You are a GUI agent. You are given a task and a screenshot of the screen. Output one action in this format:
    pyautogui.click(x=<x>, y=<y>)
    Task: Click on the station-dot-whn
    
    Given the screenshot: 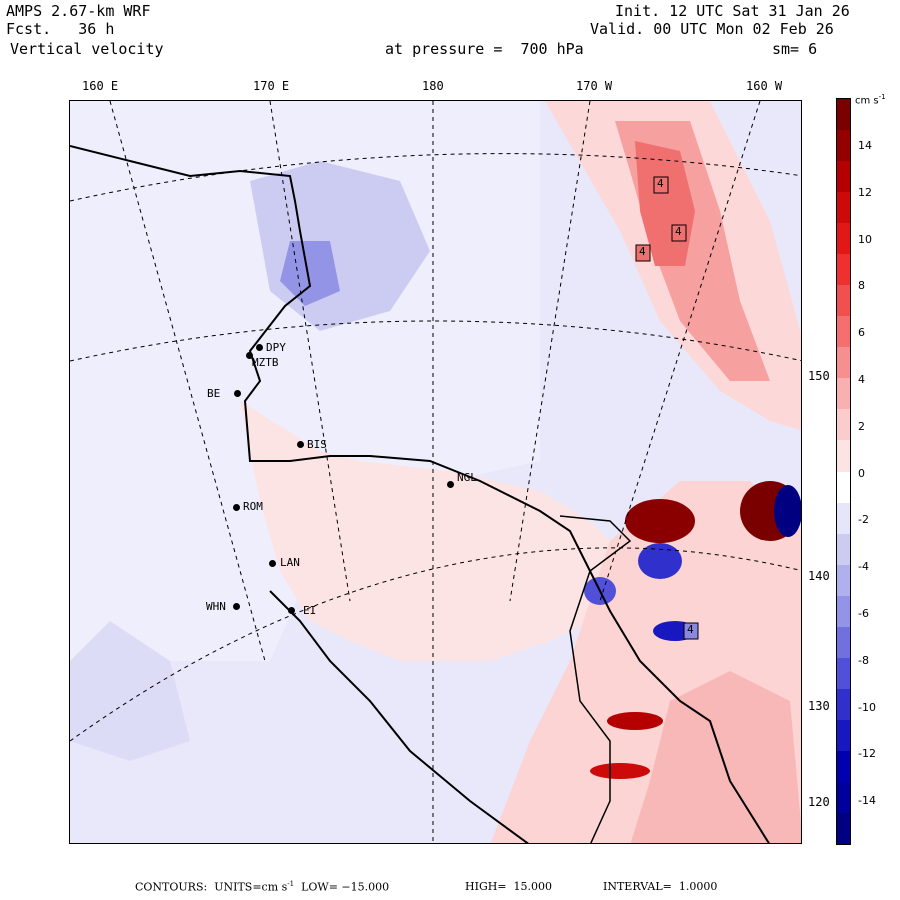 What is the action you would take?
    pyautogui.click(x=236, y=606)
    